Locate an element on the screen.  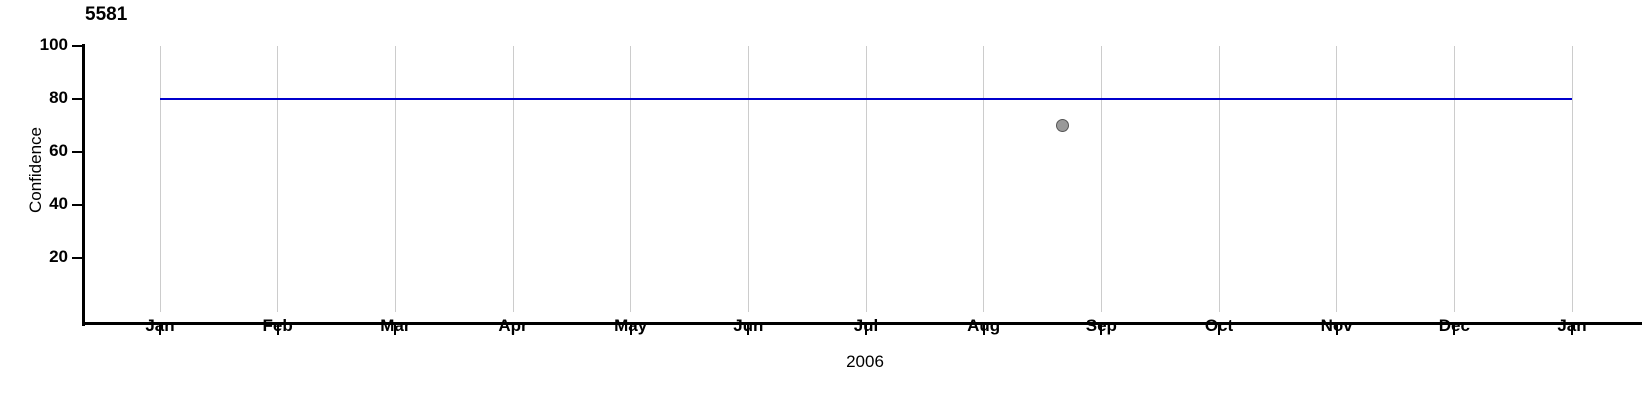
x-tick-label-8: Sep is located at coordinates (1101, 325).